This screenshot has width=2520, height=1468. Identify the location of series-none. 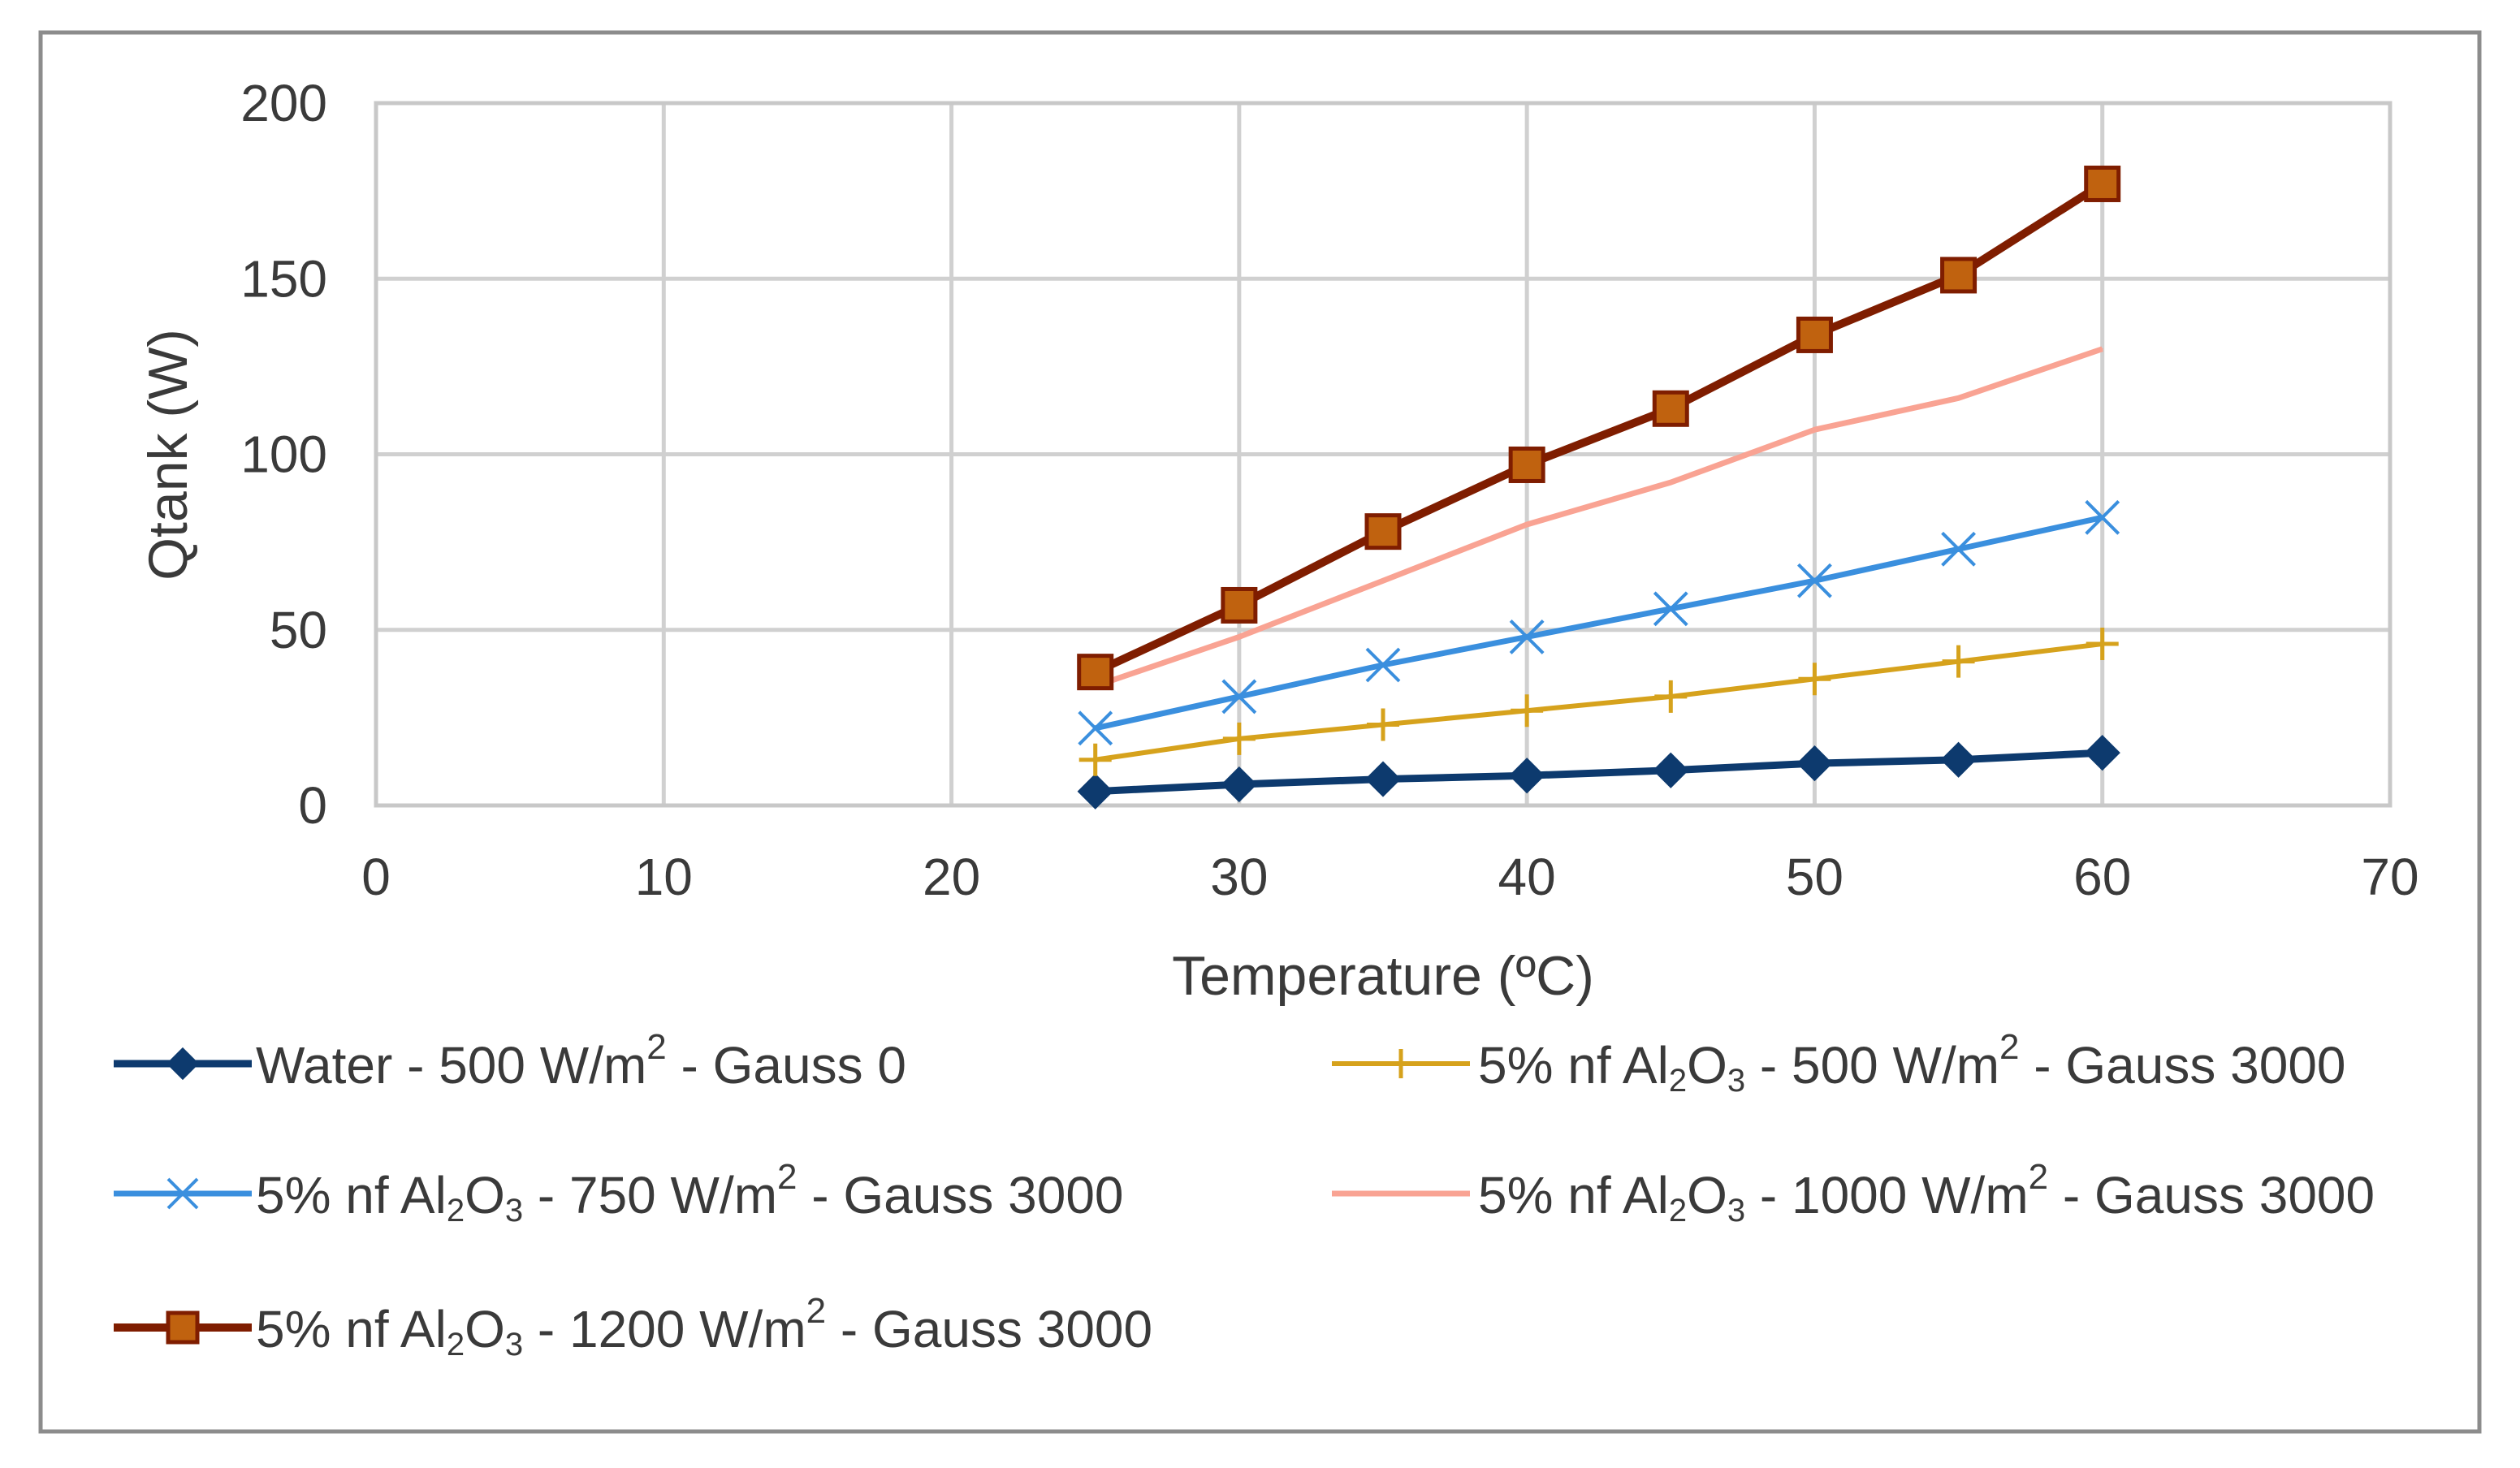
(1598, 517).